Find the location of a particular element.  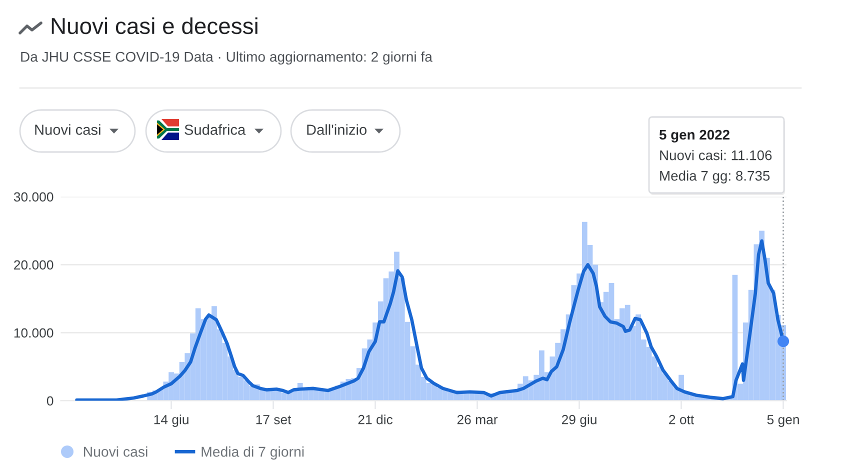

legend-label: Media di 7 giorni is located at coordinates (253, 453).